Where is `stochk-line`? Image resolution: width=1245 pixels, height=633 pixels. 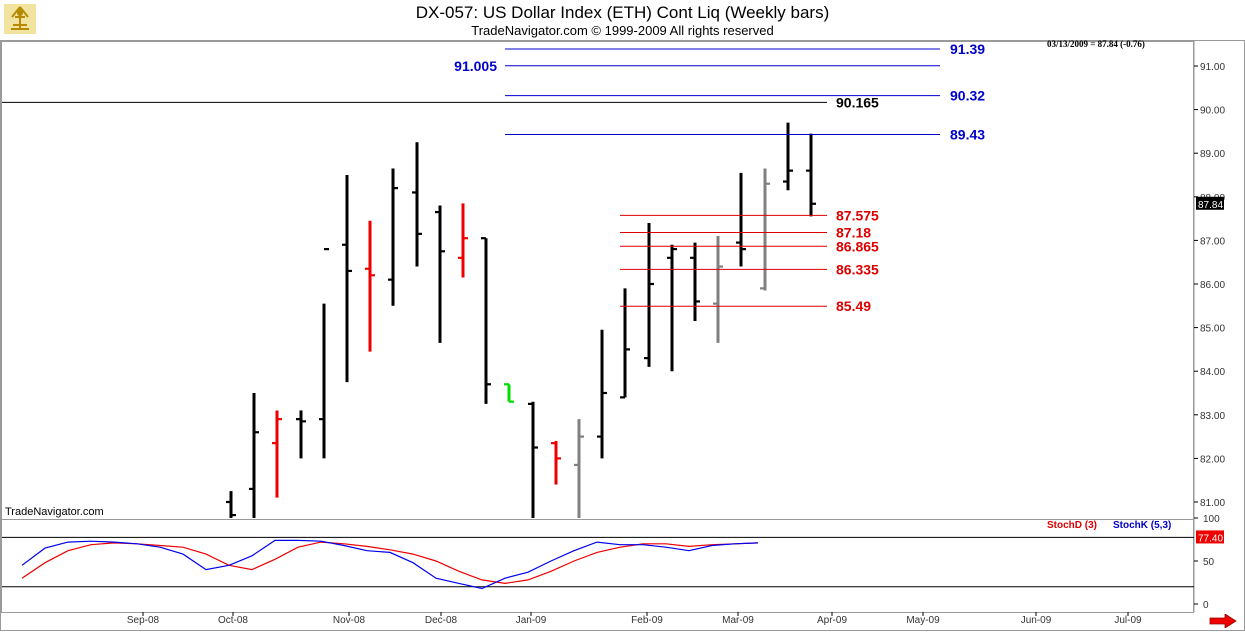
stochk-line is located at coordinates (390, 564).